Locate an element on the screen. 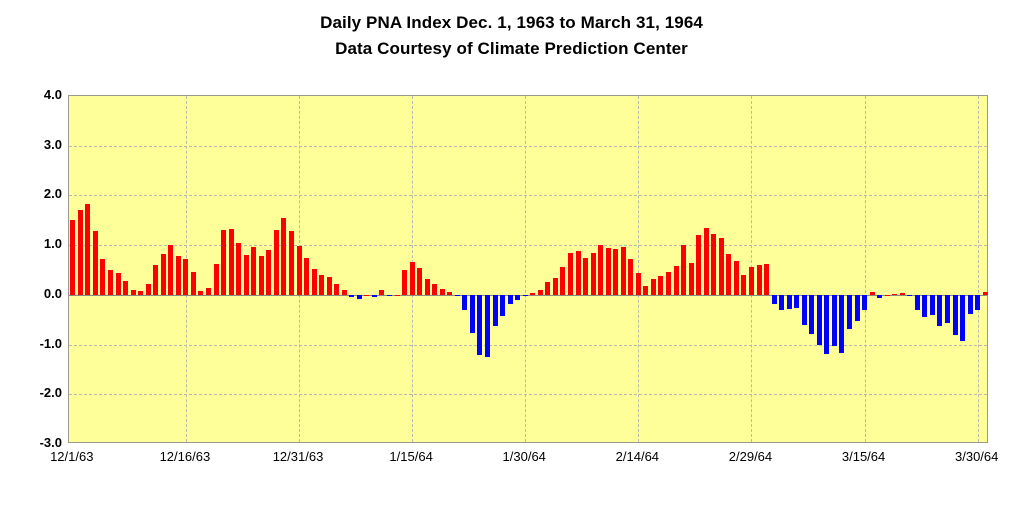 The width and height of the screenshot is (1023, 505). x-axis-tick-label: 1/30/64 is located at coordinates (524, 456).